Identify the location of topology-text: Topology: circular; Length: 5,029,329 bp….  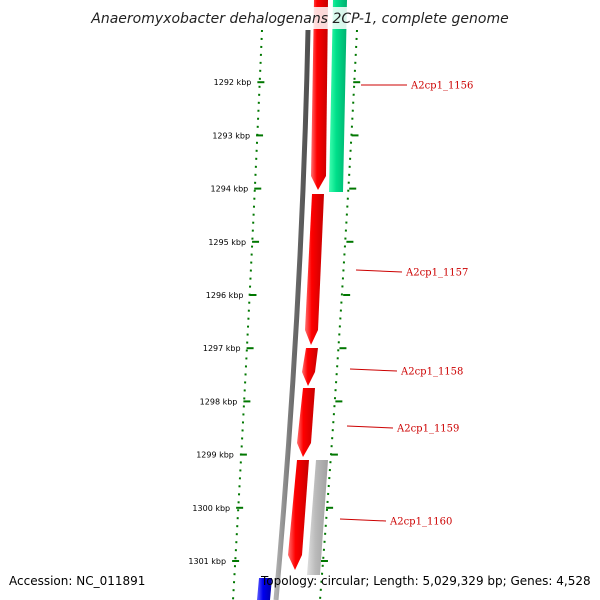
(426, 581).